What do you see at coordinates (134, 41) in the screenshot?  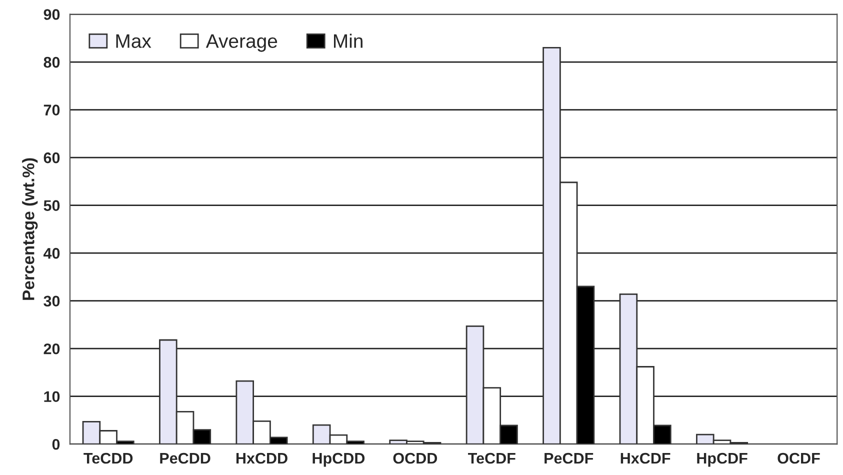 I see `legend-label: Max` at bounding box center [134, 41].